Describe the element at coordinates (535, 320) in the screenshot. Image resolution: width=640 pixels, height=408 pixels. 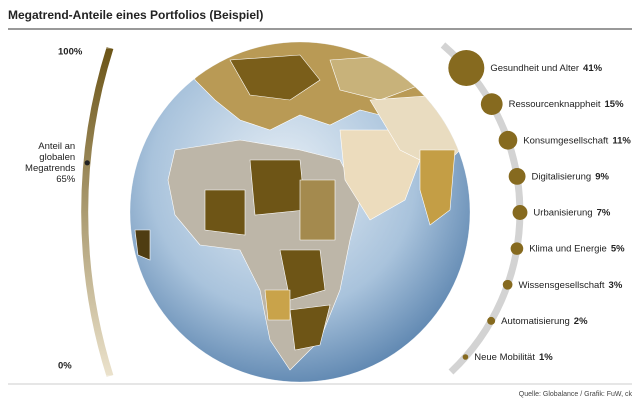
I see `category-label: Automatisierung` at that location.